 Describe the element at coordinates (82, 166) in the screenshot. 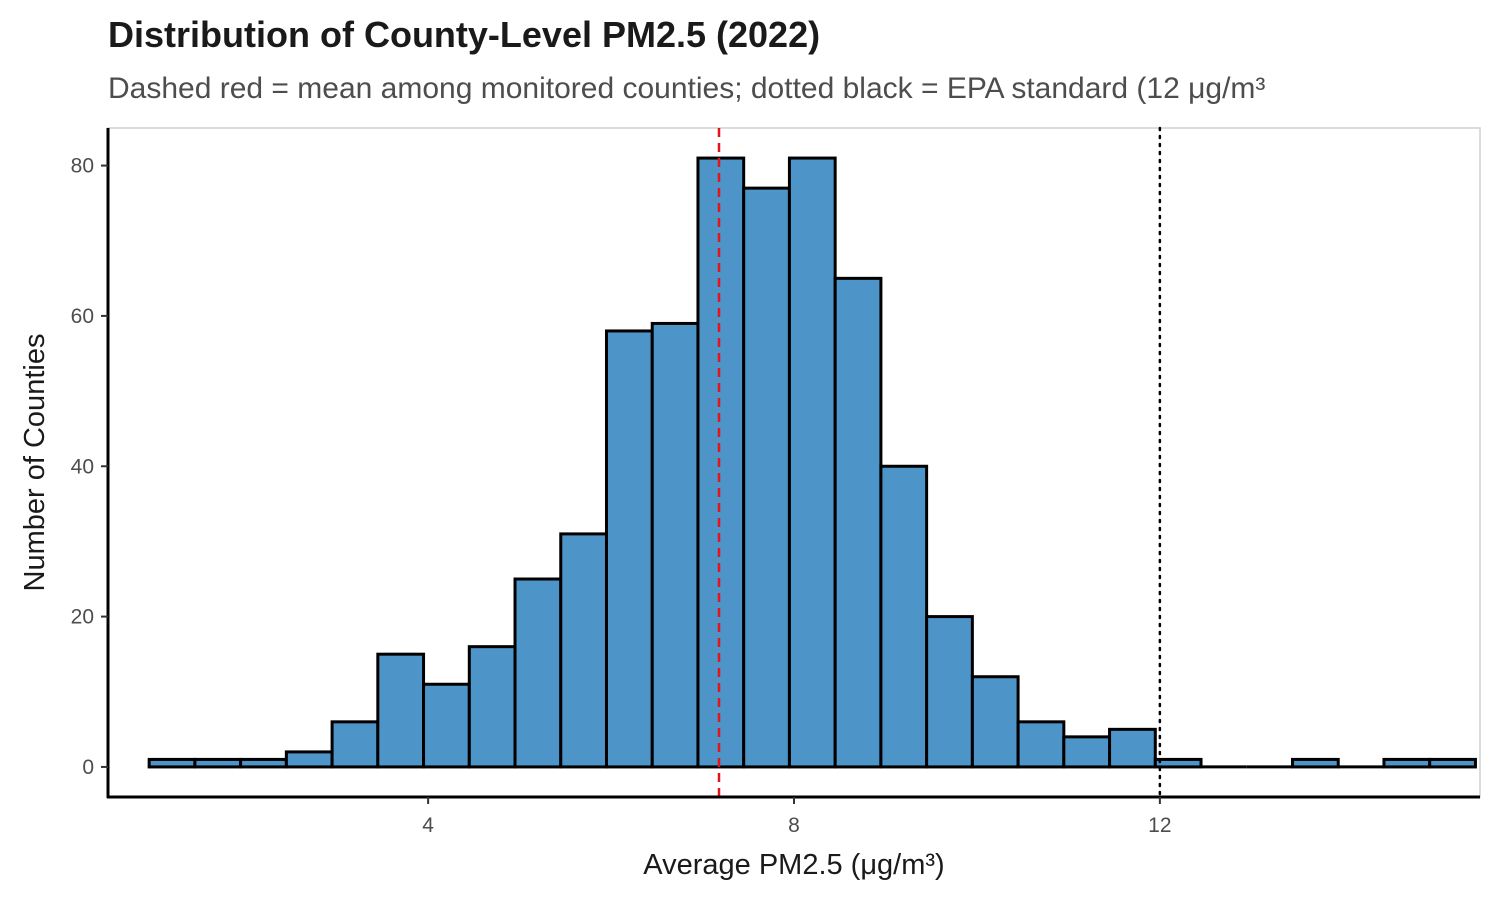

I see `y-tick-label: 80` at that location.